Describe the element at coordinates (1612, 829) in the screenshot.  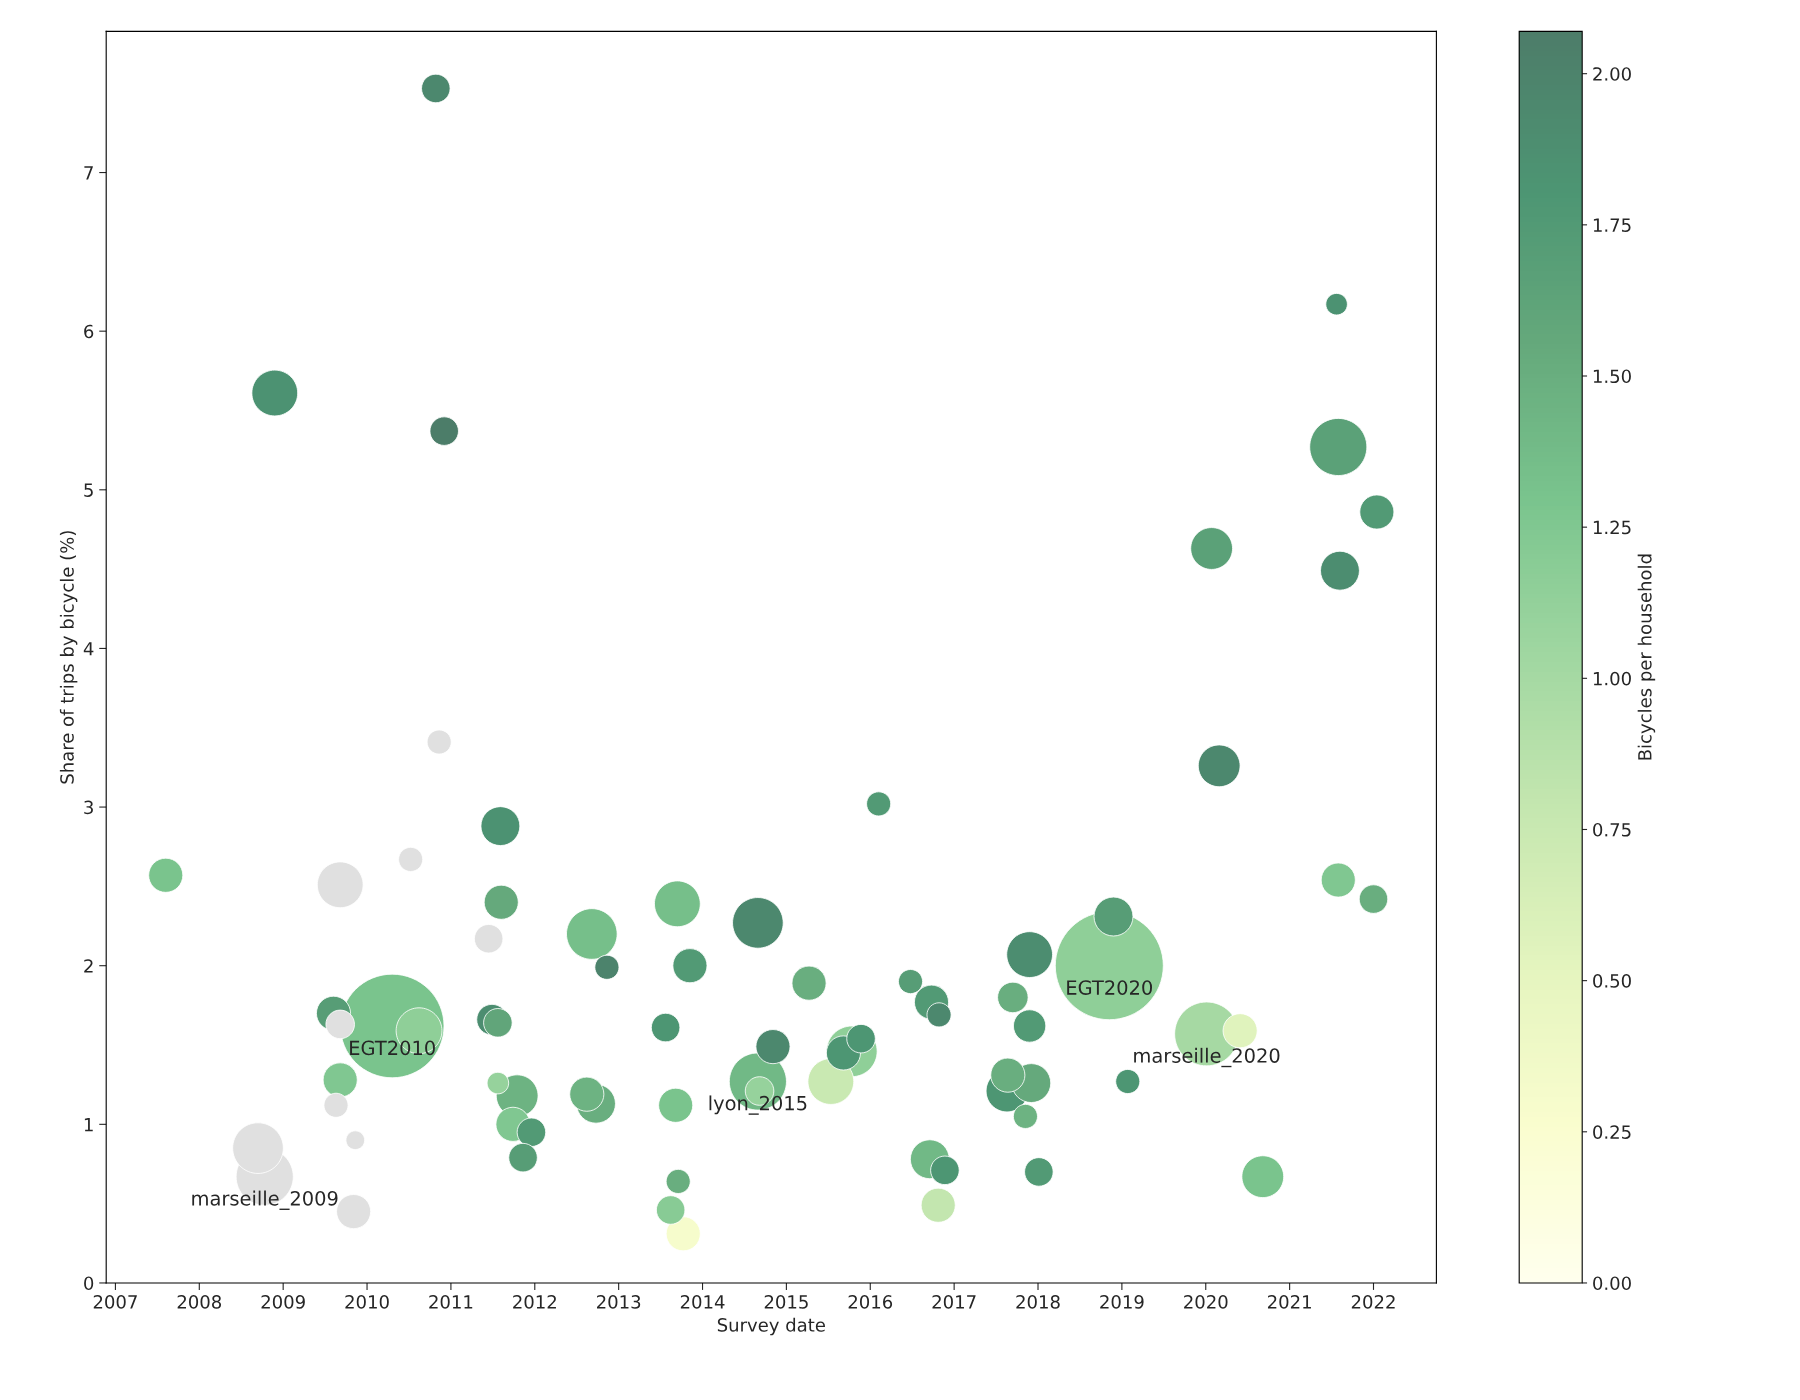
I see `color-bar-label: 0.75` at that location.